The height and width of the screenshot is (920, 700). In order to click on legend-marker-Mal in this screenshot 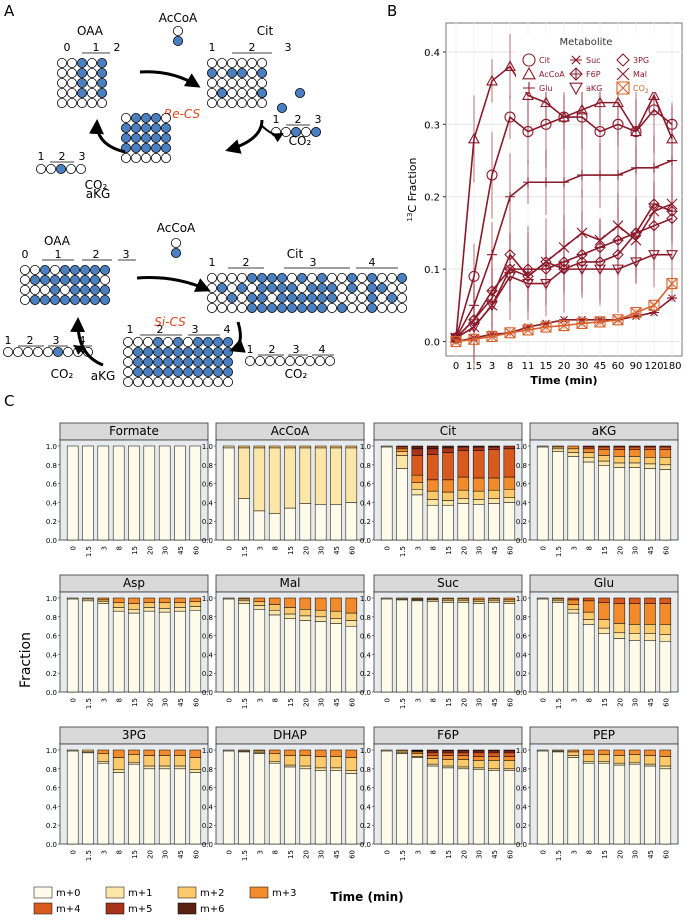, I will do `click(623, 74)`.